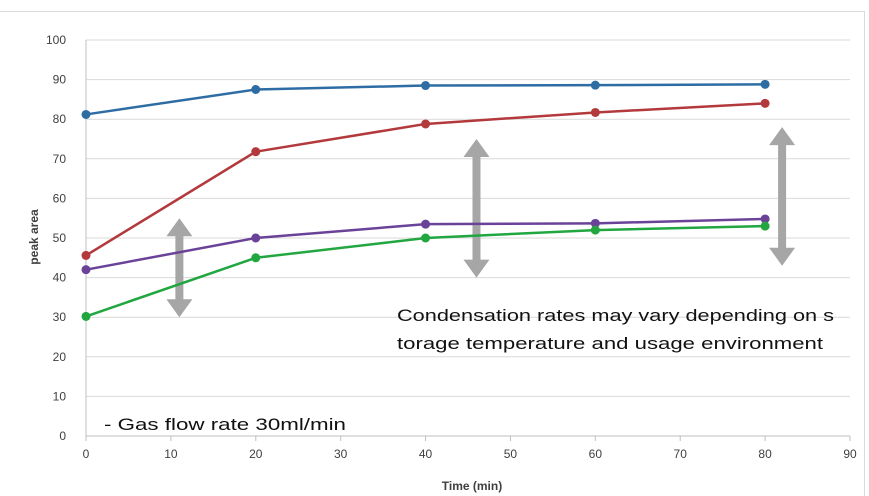 The width and height of the screenshot is (869, 496). What do you see at coordinates (256, 454) in the screenshot?
I see `x-tick-label-20: 20` at bounding box center [256, 454].